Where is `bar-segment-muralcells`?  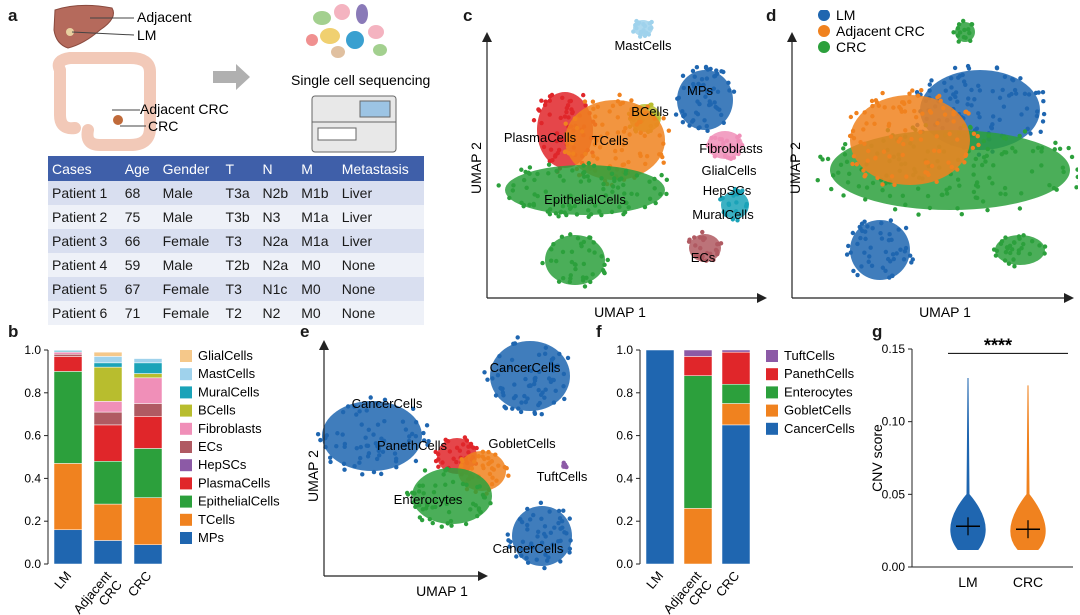 bar-segment-muralcells is located at coordinates (108, 365).